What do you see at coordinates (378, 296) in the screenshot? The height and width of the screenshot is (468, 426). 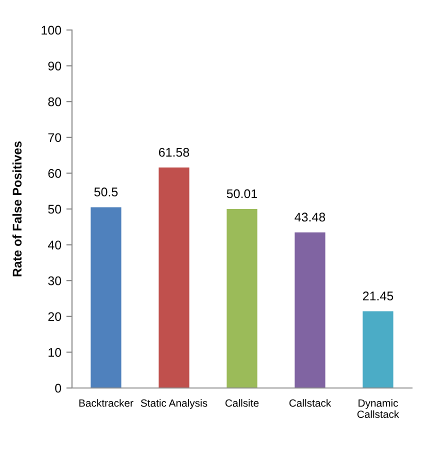 I see `data-label: 21.45` at bounding box center [378, 296].